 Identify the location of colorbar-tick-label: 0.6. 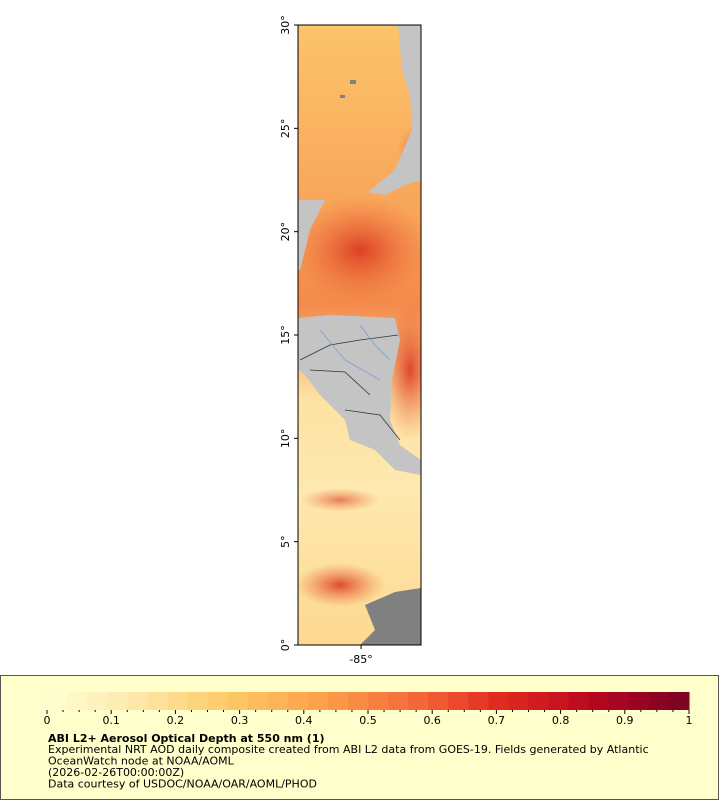
(432, 720).